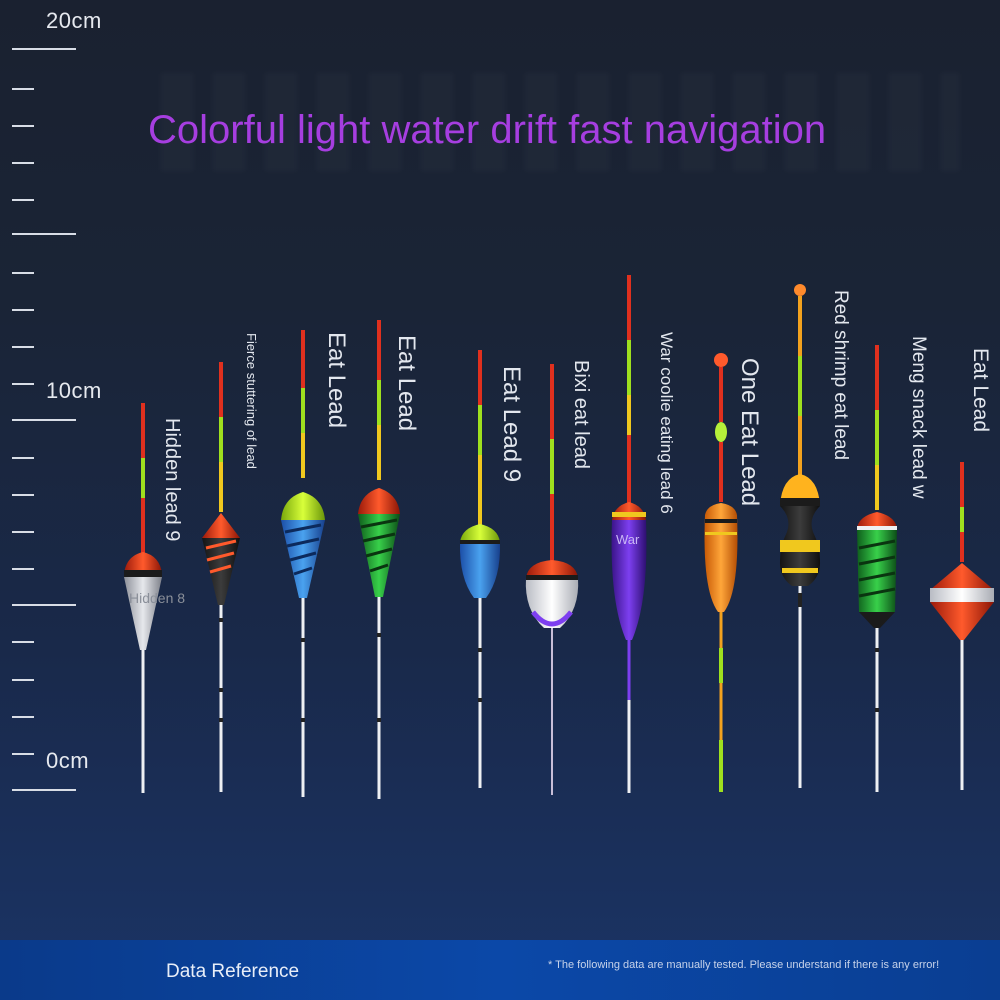 This screenshot has width=1000, height=1000. I want to click on background-ghost-text, so click(560, 122).